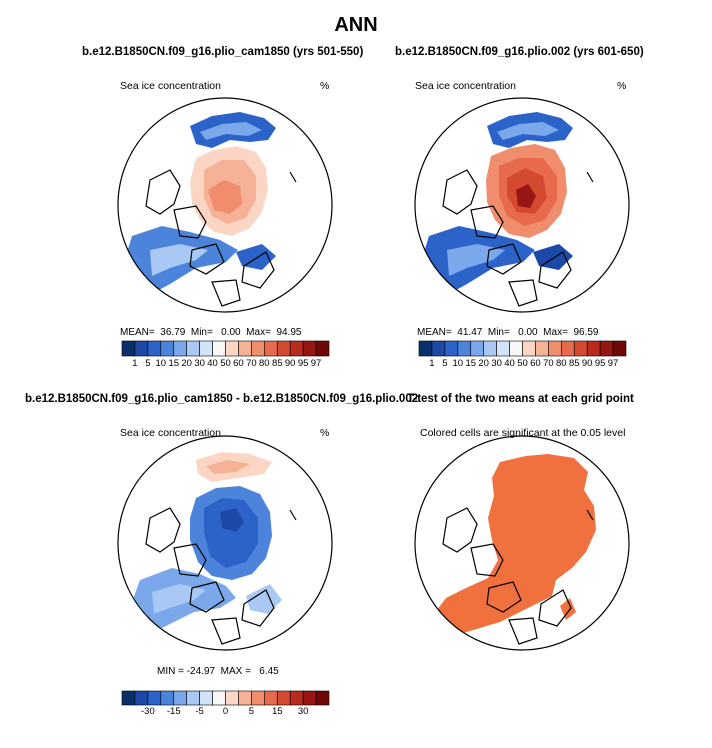  I want to click on colorbar-tick-label: -30, so click(148, 711).